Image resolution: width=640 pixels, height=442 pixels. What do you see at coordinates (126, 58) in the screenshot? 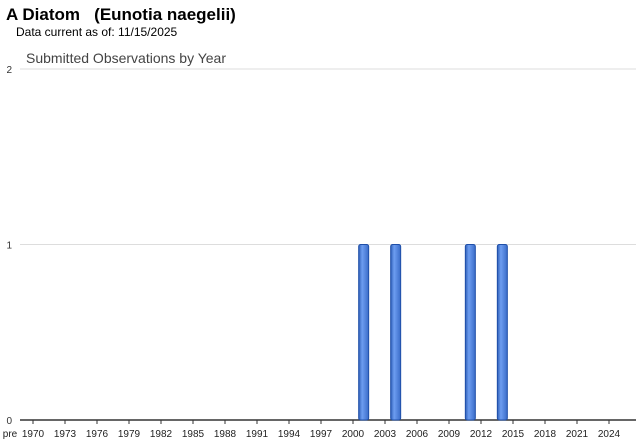
I see `chart-title: Submitted Observations by Year` at bounding box center [126, 58].